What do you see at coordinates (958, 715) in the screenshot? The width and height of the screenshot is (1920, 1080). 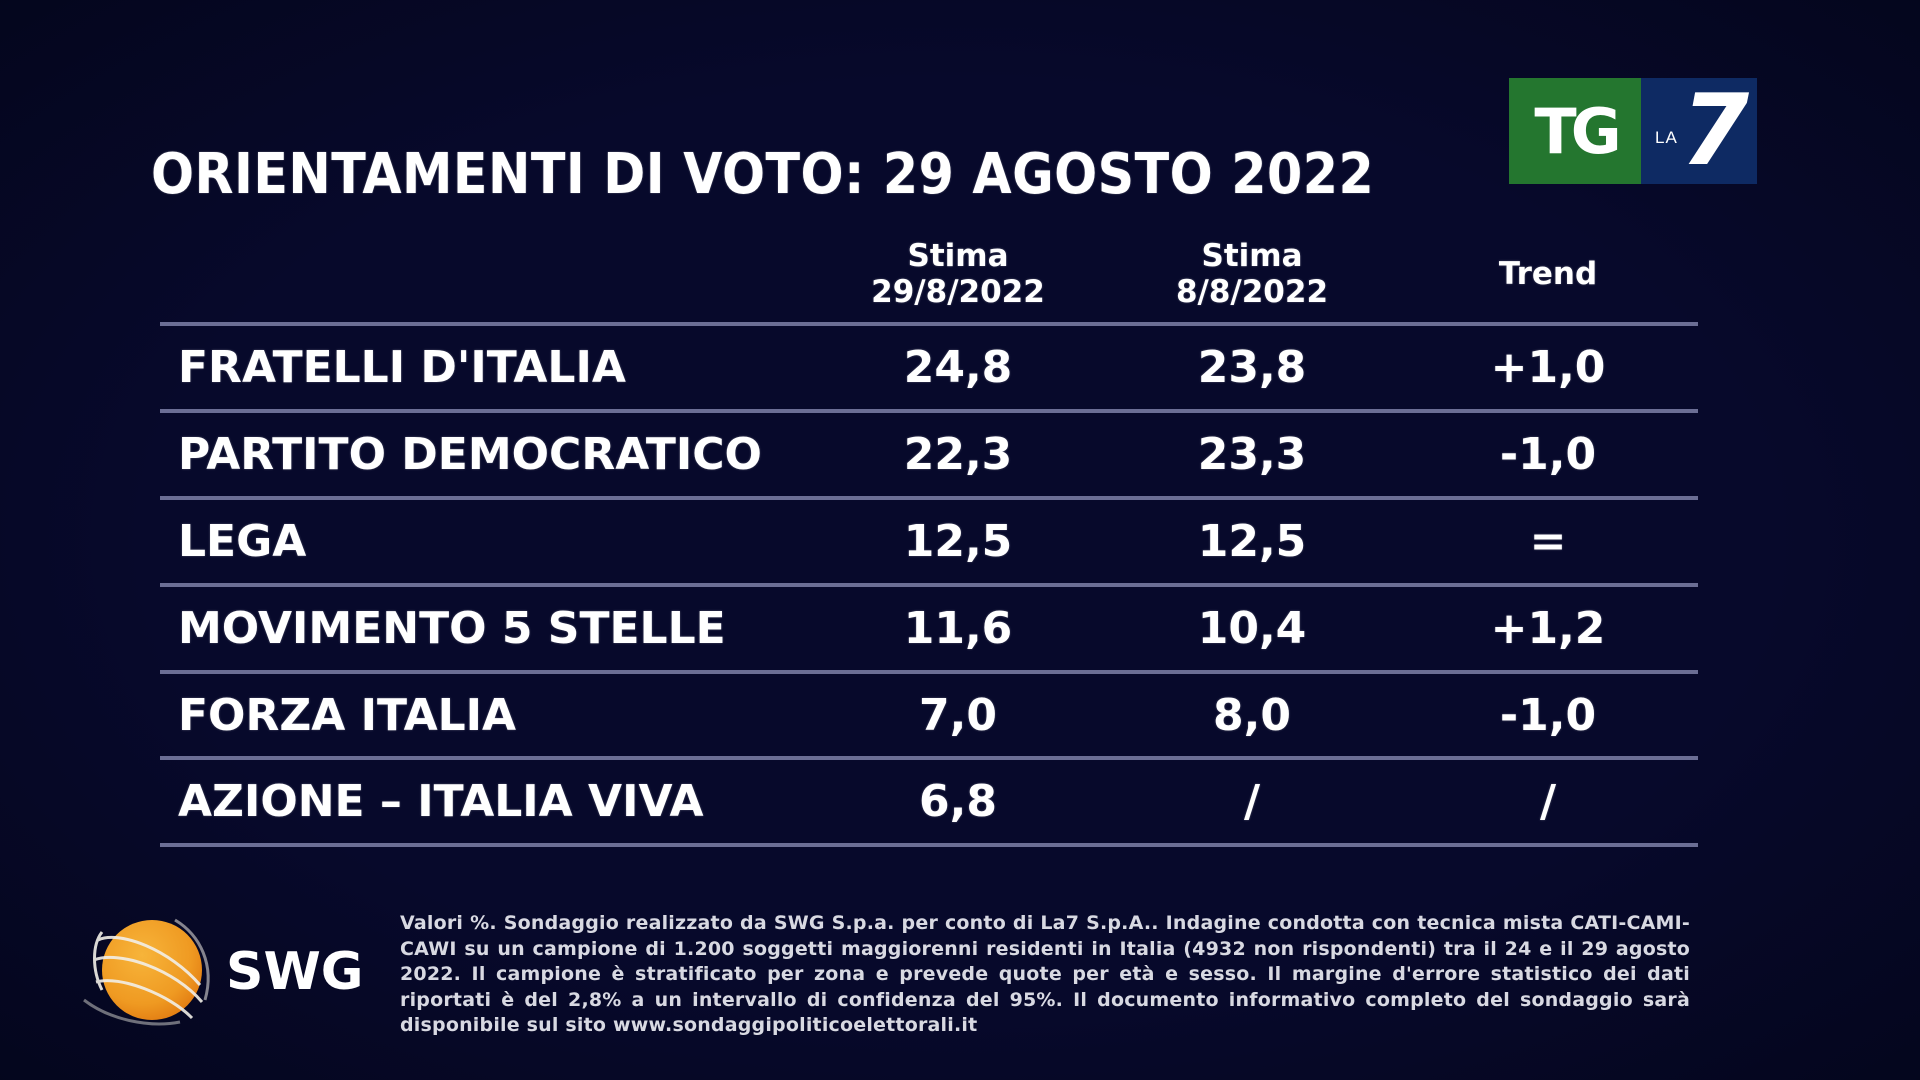 I see `current-estimate: 7,0` at bounding box center [958, 715].